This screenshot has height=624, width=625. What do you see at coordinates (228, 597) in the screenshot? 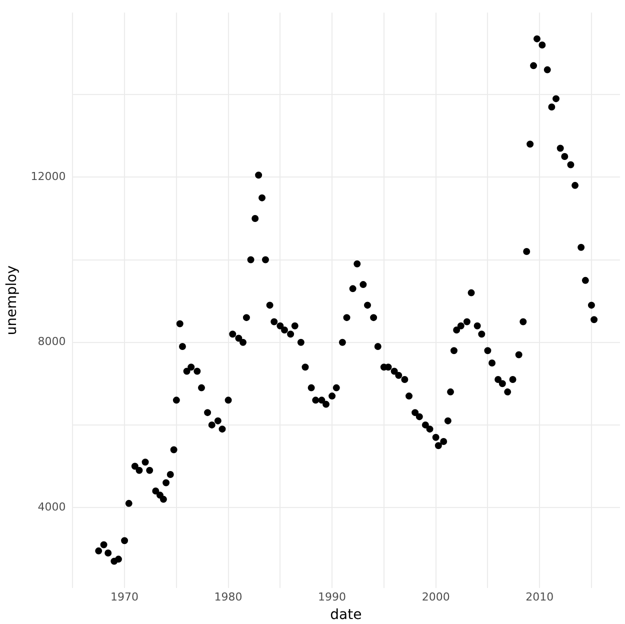
I see `x-tick-label: 1980` at bounding box center [228, 597].